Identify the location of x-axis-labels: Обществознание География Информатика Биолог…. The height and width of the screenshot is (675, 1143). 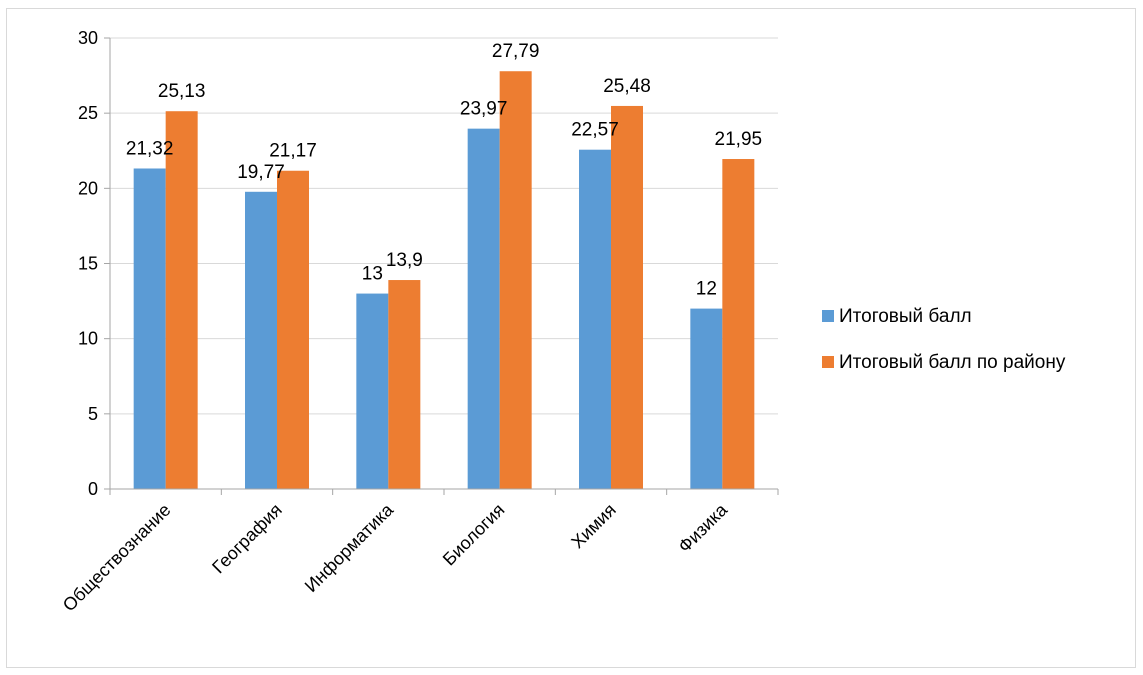
(395, 557).